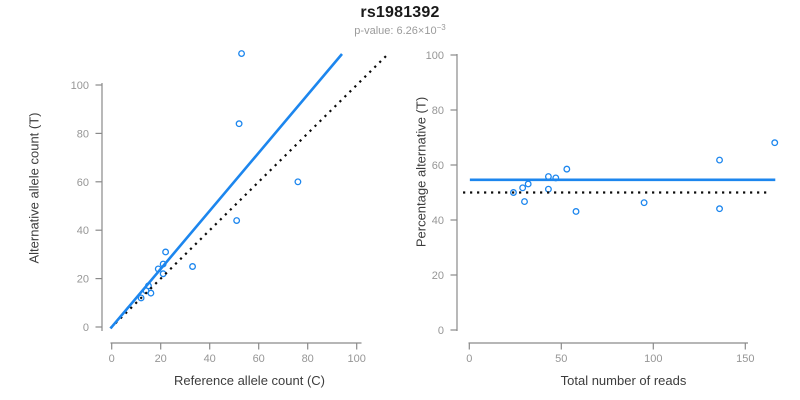 Image resolution: width=800 pixels, height=400 pixels. What do you see at coordinates (421, 172) in the screenshot?
I see `right-y-axis-title: Percentage alternative (T)` at bounding box center [421, 172].